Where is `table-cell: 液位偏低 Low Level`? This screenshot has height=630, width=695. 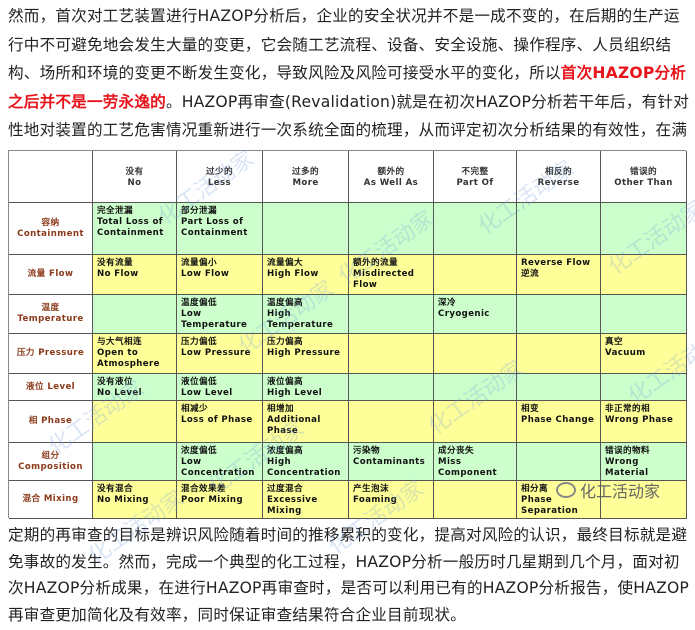 table-cell: 液位偏低 Low Level is located at coordinates (220, 387).